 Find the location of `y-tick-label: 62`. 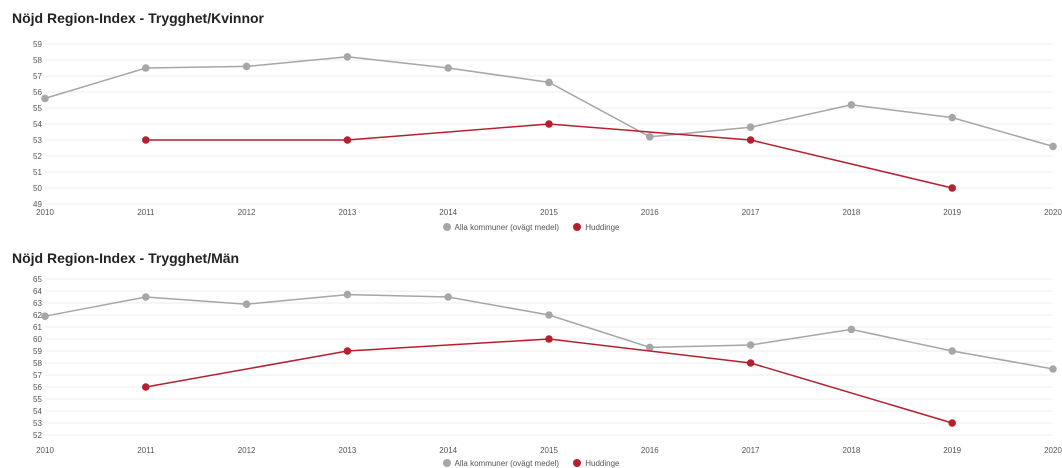

y-tick-label: 62 is located at coordinates (37, 315).